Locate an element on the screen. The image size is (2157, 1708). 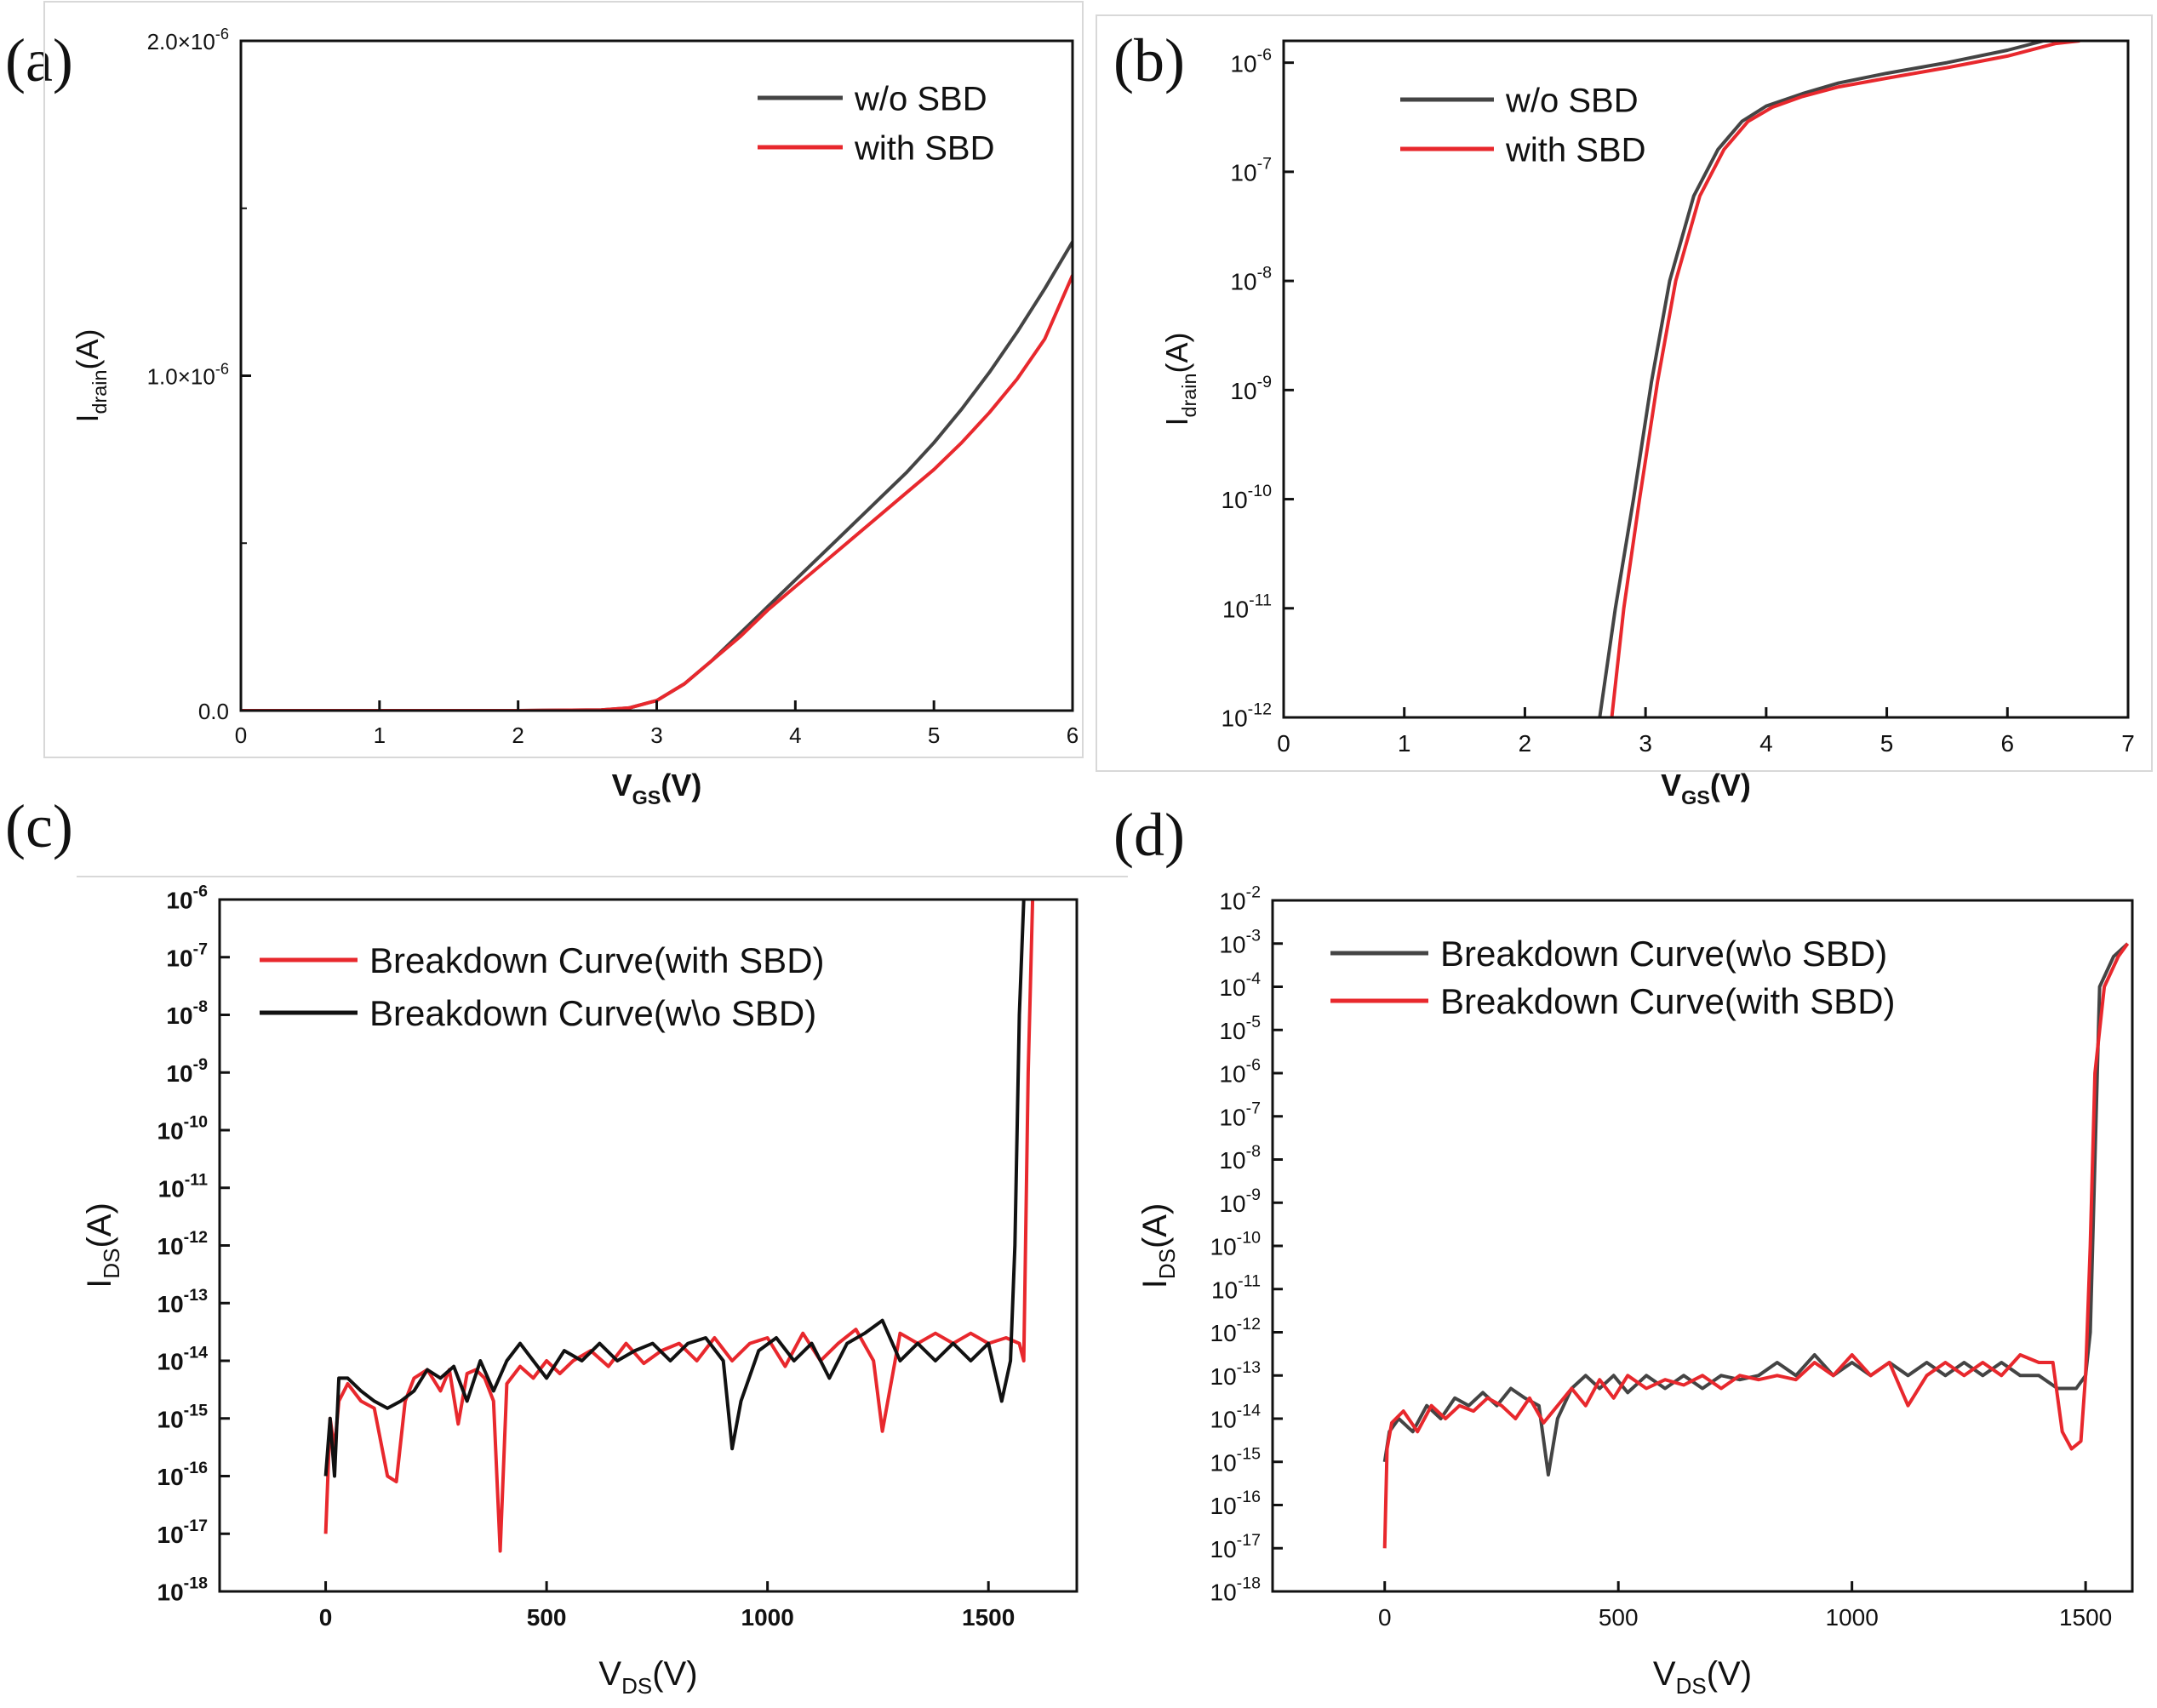
panel-label-d: (d) is located at coordinates (1149, 835).